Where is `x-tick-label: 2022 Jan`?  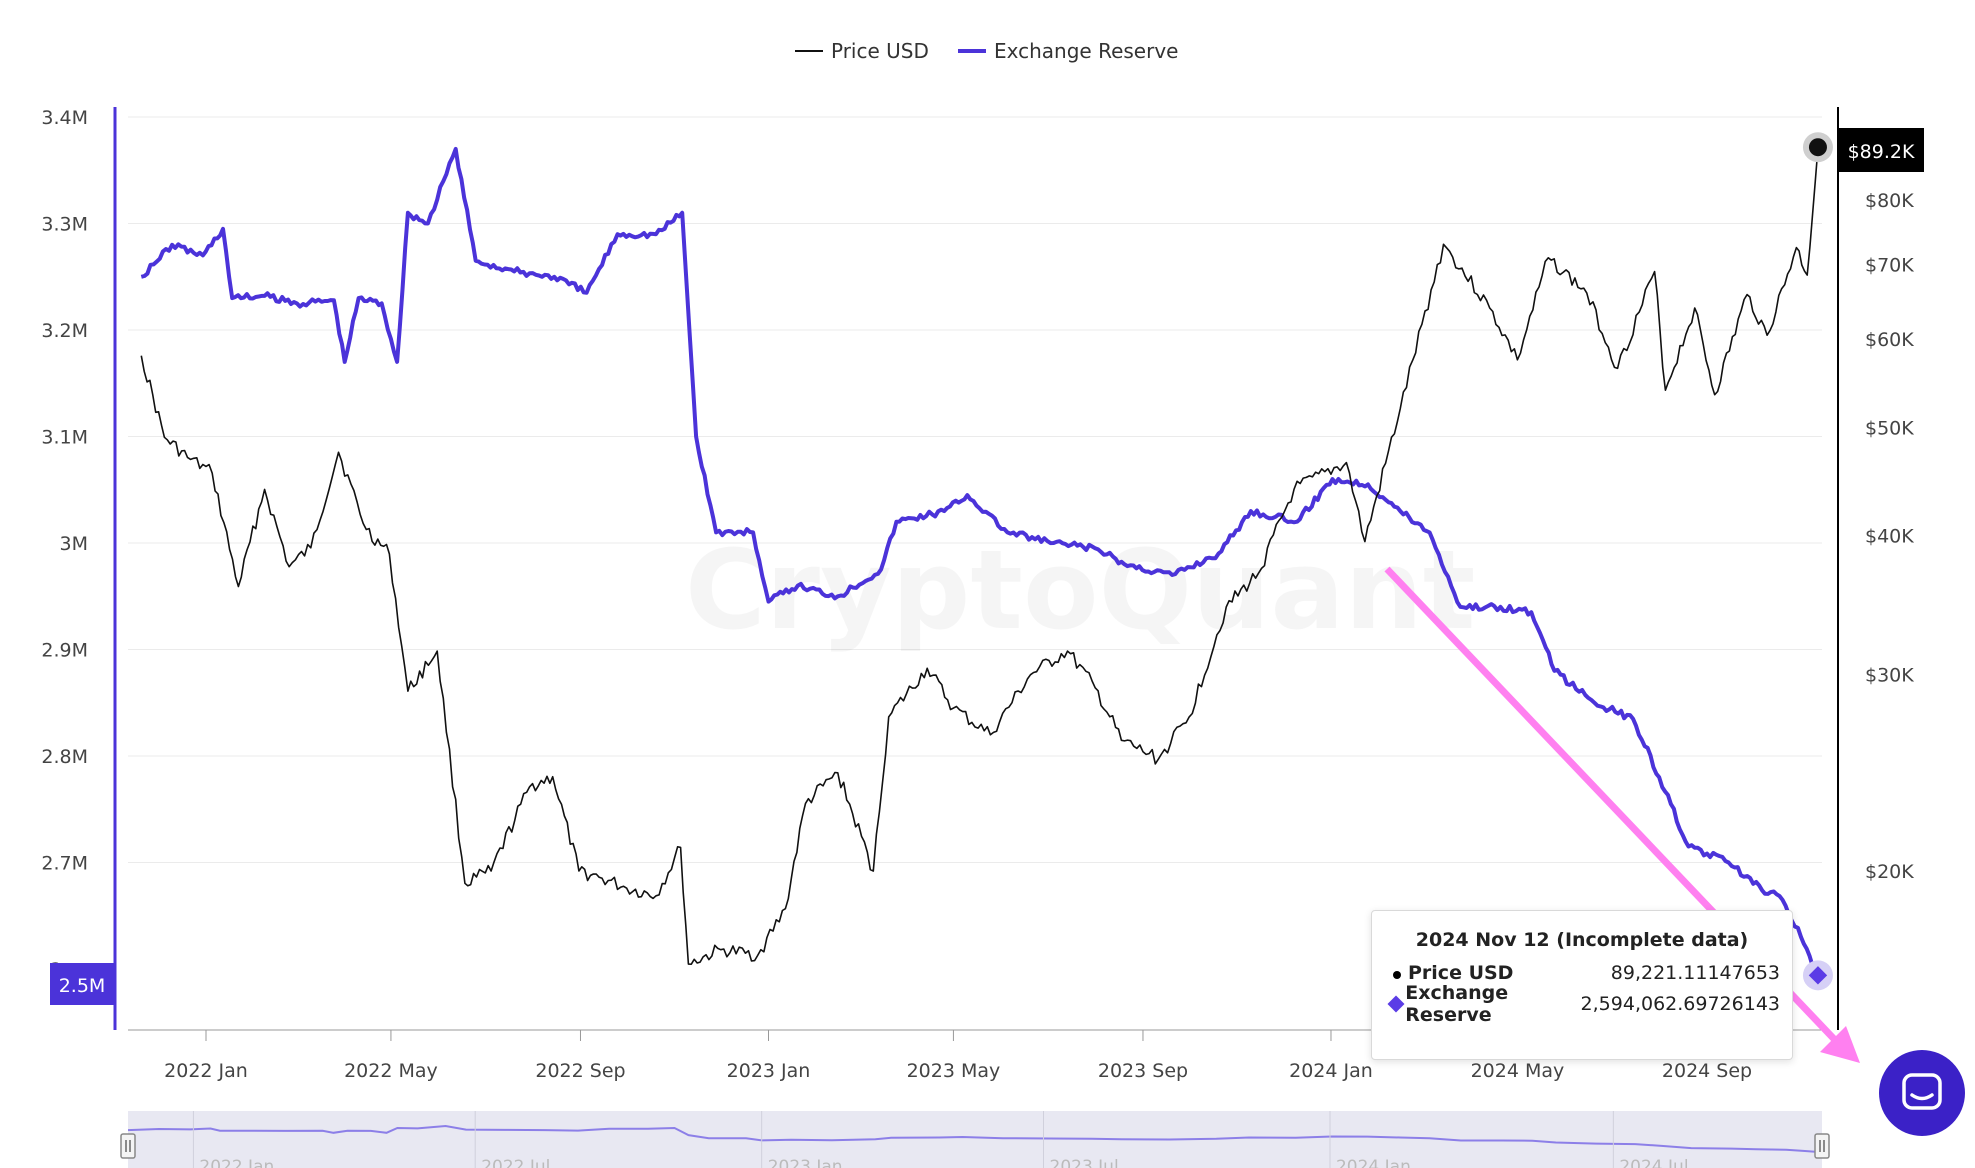 x-tick-label: 2022 Jan is located at coordinates (206, 1071).